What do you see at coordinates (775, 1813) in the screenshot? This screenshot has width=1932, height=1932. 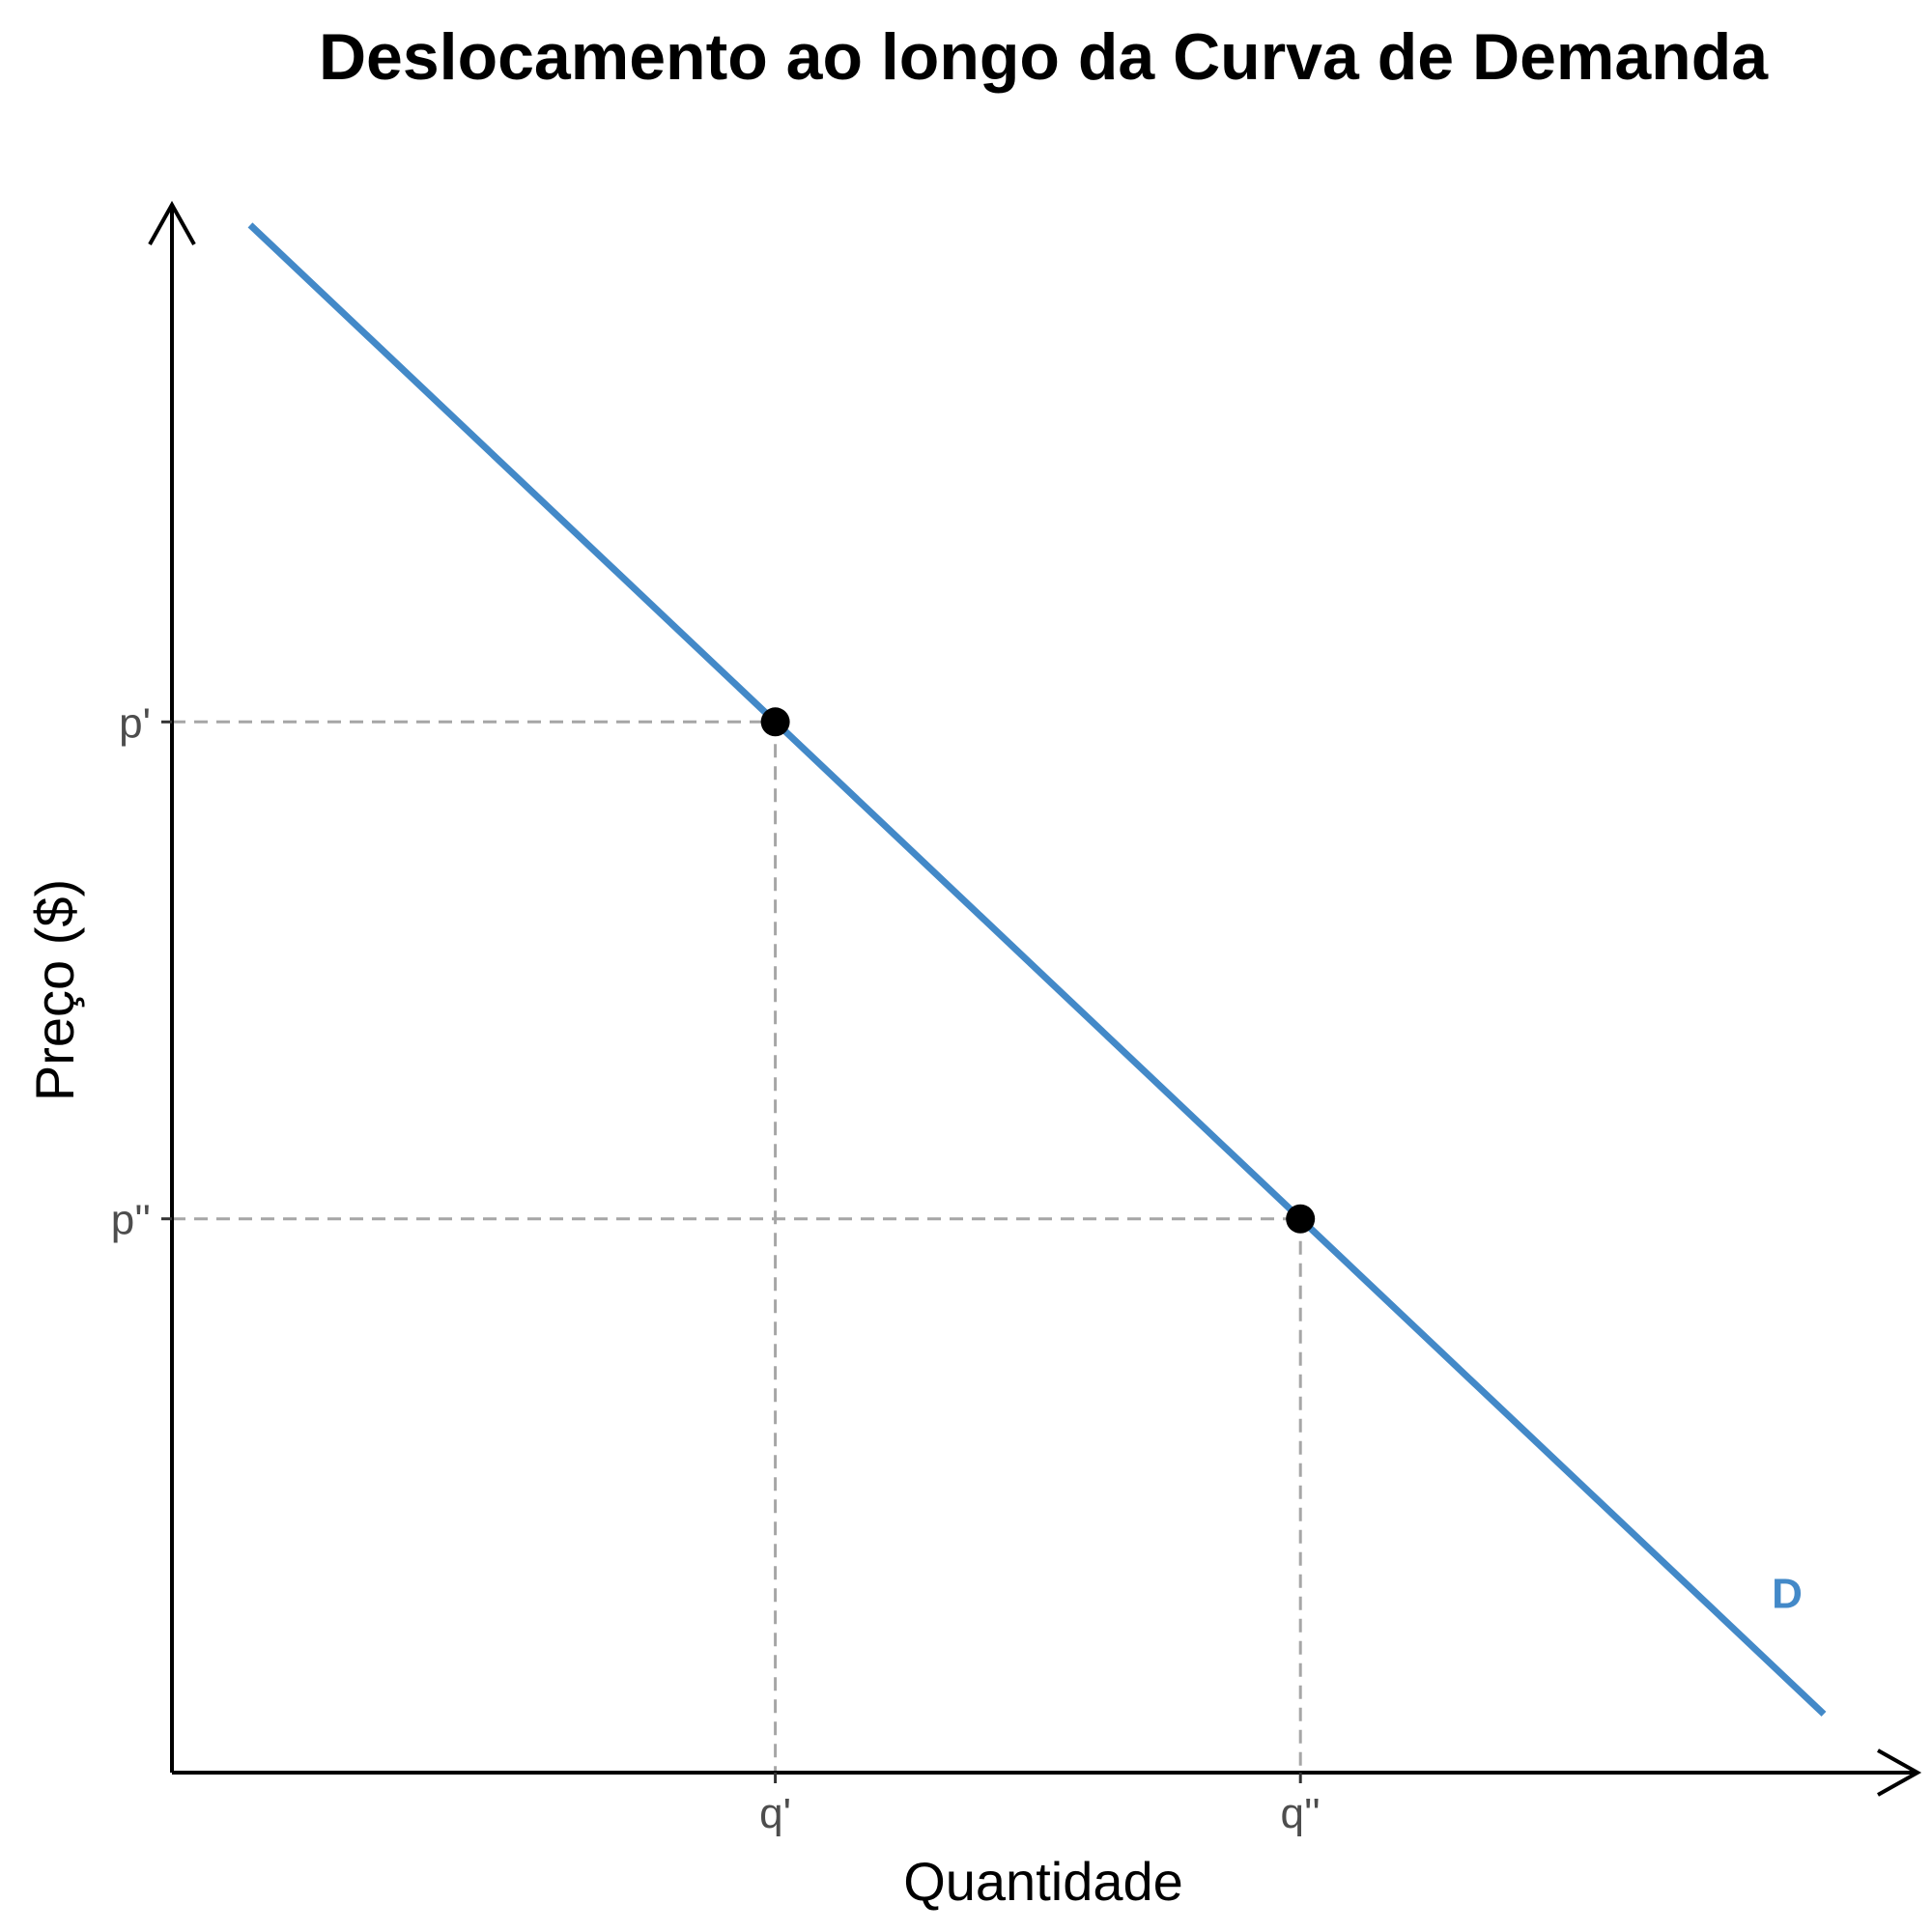 I see `x-tick-label-1: q'` at bounding box center [775, 1813].